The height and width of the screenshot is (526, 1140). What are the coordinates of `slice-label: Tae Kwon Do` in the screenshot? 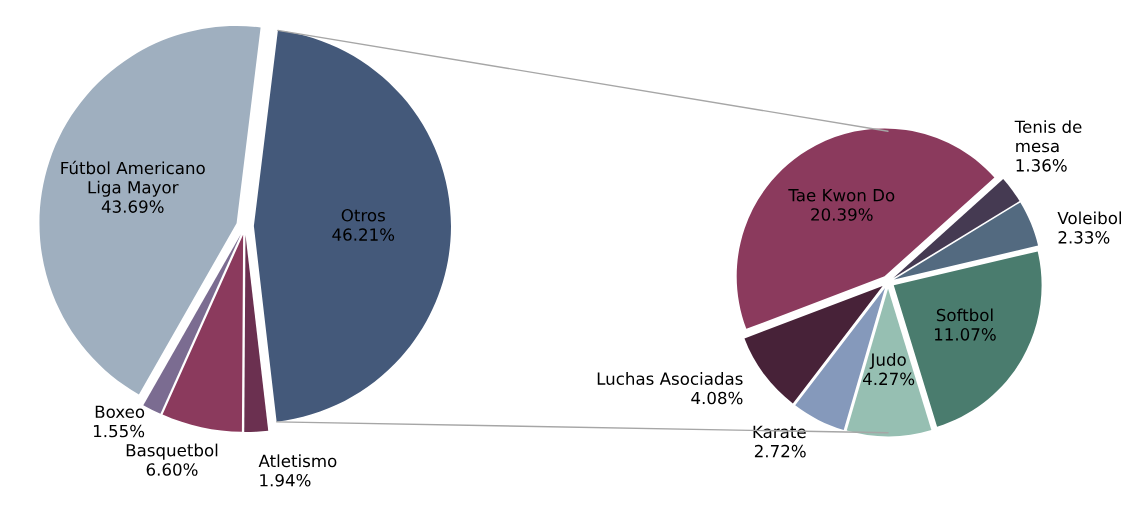 It's located at (841, 195).